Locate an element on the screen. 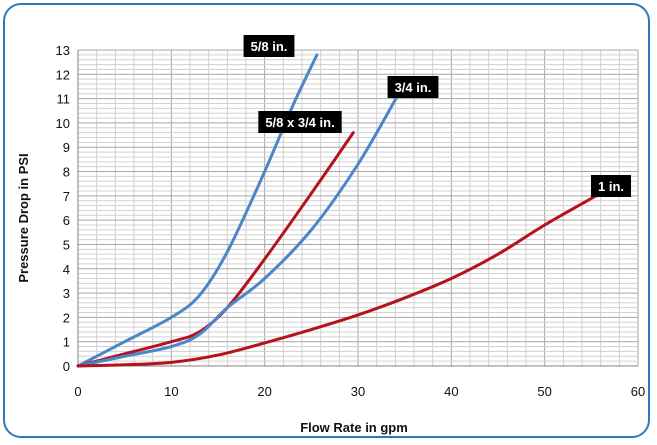 The height and width of the screenshot is (445, 657). series-label: 5/8 x 3/4 in. is located at coordinates (300, 122).